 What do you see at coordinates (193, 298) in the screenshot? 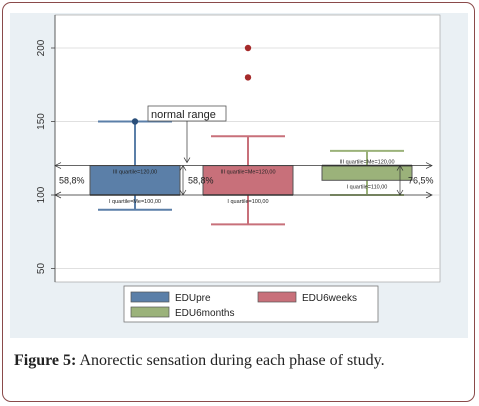
I see `legend-label: EDUpre` at bounding box center [193, 298].